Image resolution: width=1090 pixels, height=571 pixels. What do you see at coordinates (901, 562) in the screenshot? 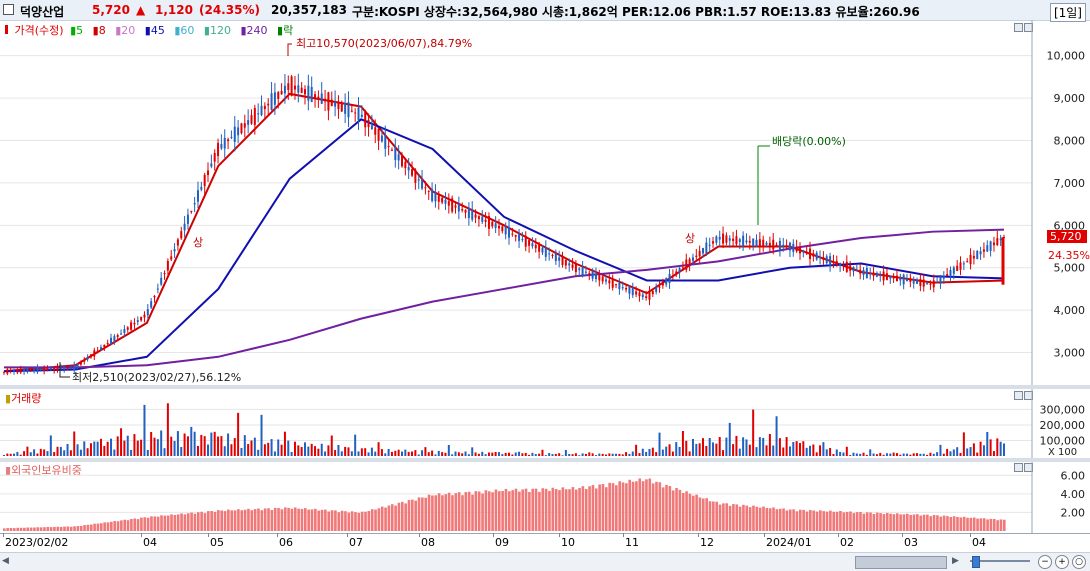
I see `scroll-thumb` at bounding box center [901, 562].